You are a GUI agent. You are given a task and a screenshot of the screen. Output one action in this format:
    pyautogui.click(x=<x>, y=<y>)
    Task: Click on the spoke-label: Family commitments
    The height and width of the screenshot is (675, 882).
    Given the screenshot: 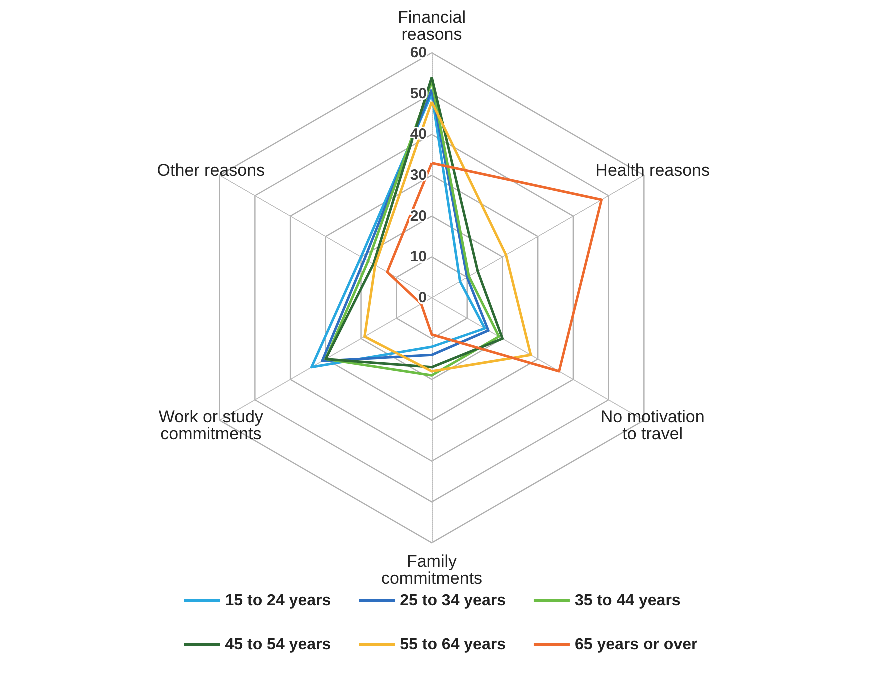 What is the action you would take?
    pyautogui.click(x=432, y=570)
    